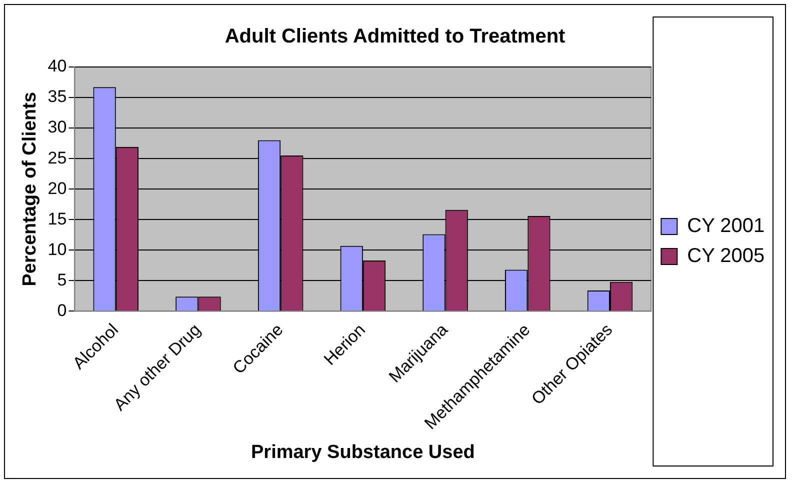 Image resolution: width=792 pixels, height=483 pixels. Describe the element at coordinates (57, 158) in the screenshot. I see `y-tick-label: 25` at that location.